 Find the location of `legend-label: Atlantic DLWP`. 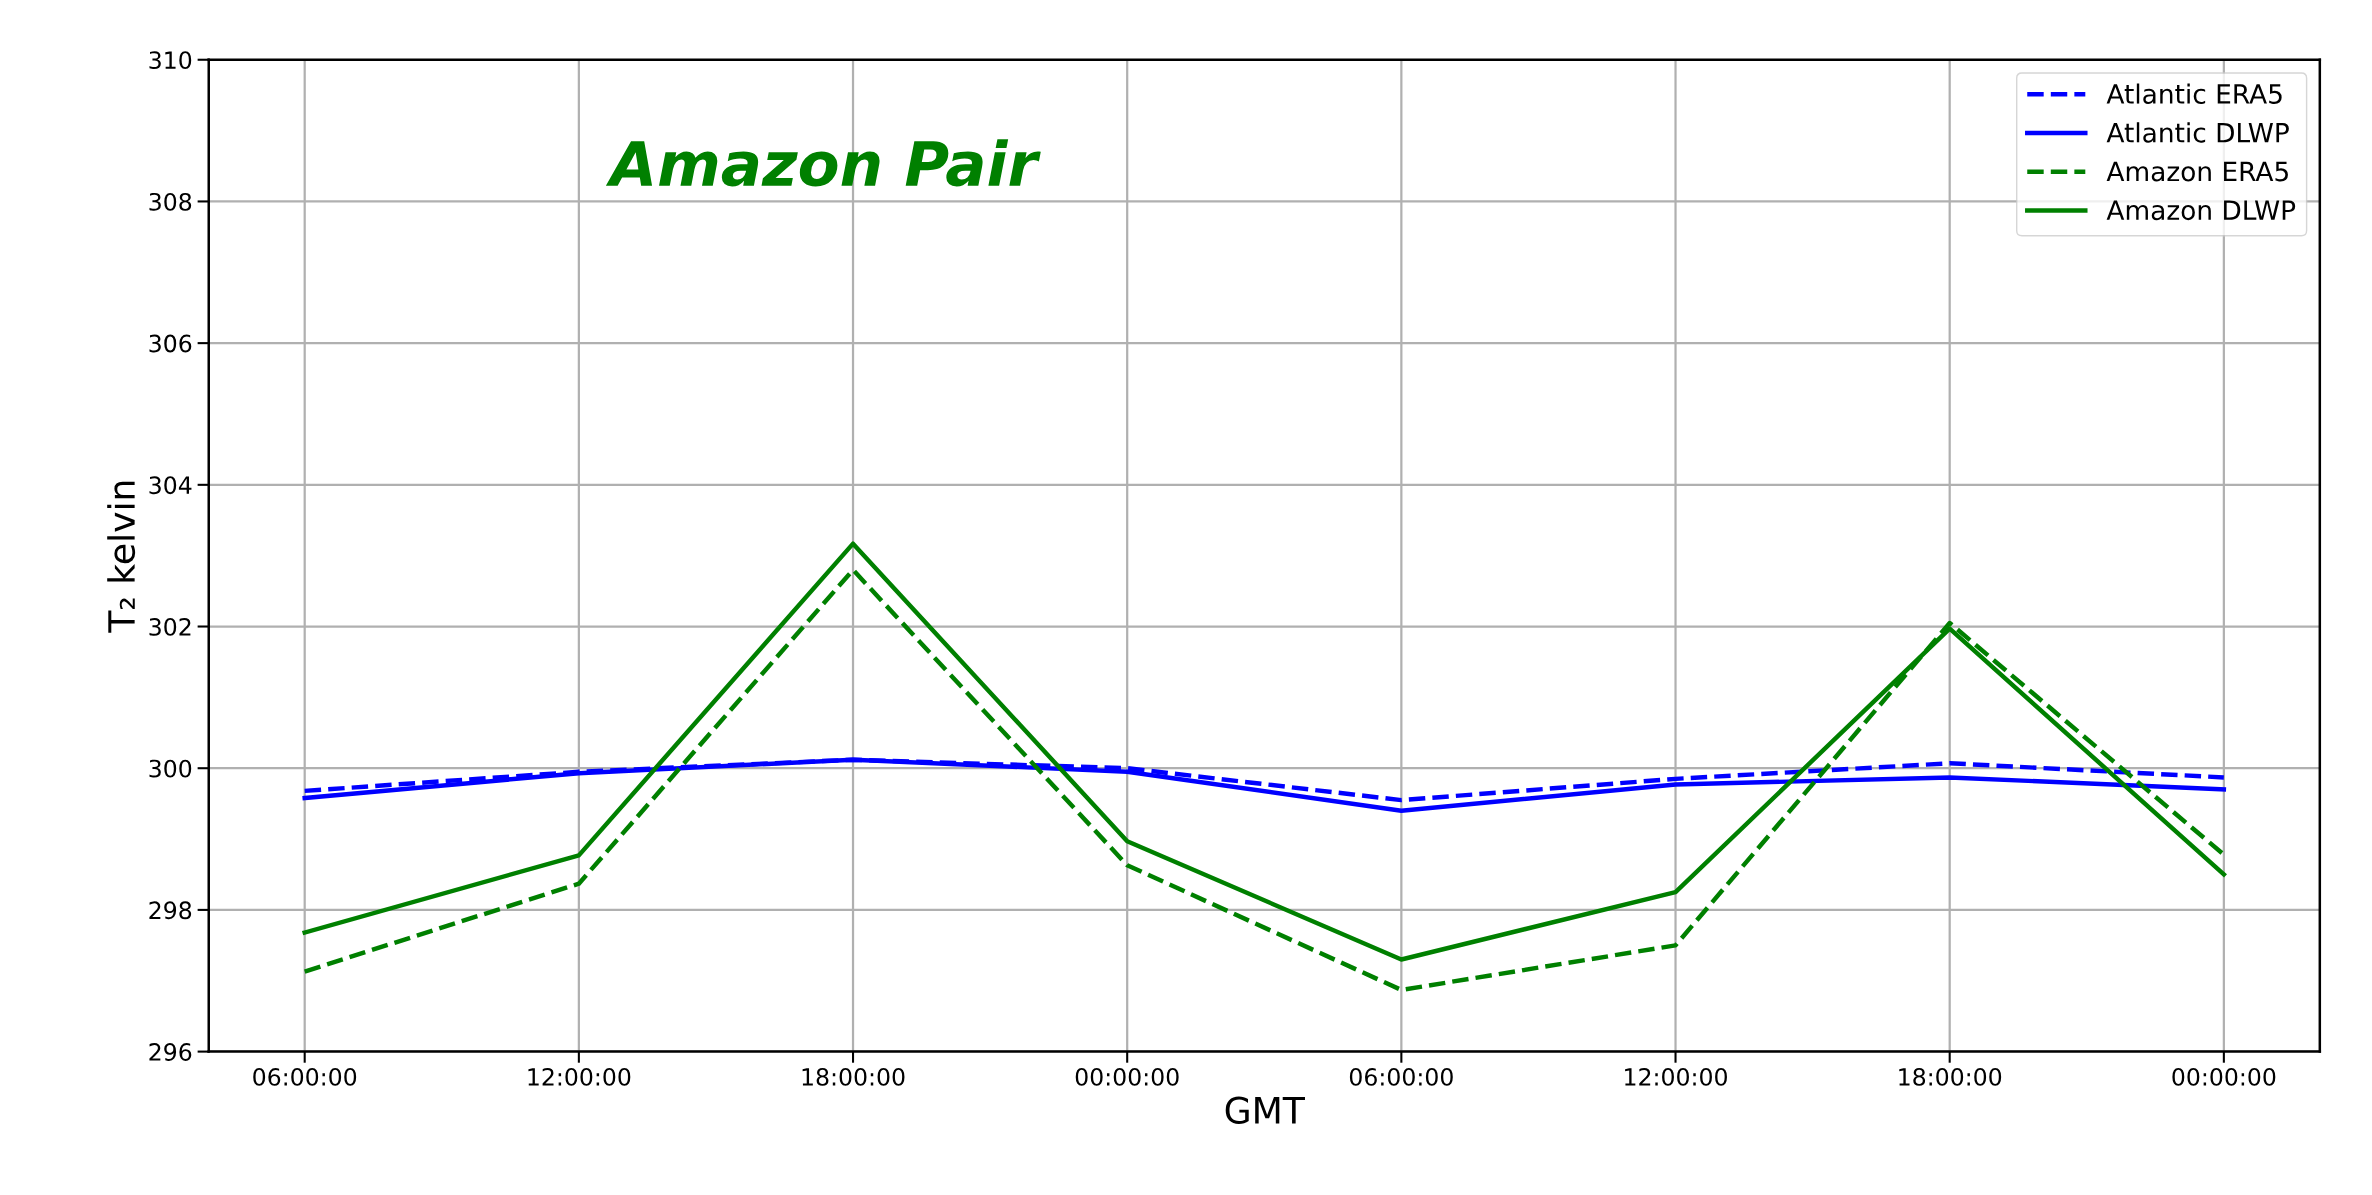

legend-label: Atlantic DLWP is located at coordinates (2197, 132).